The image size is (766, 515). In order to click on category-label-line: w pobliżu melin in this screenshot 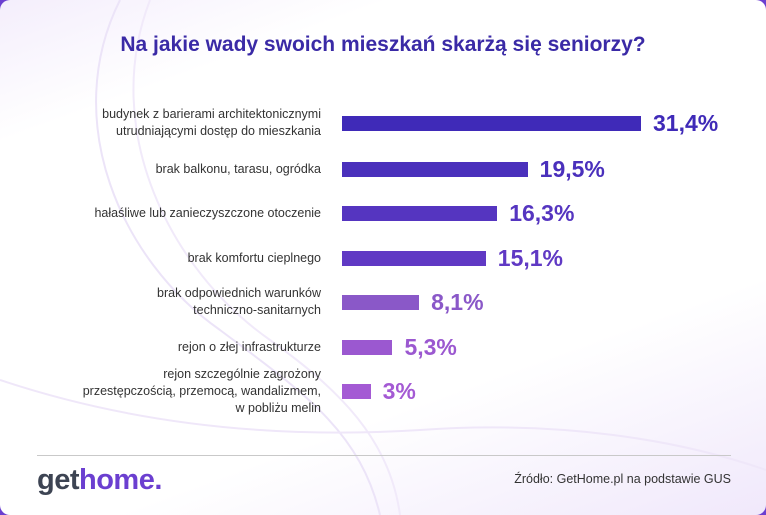, I will do `click(278, 407)`.